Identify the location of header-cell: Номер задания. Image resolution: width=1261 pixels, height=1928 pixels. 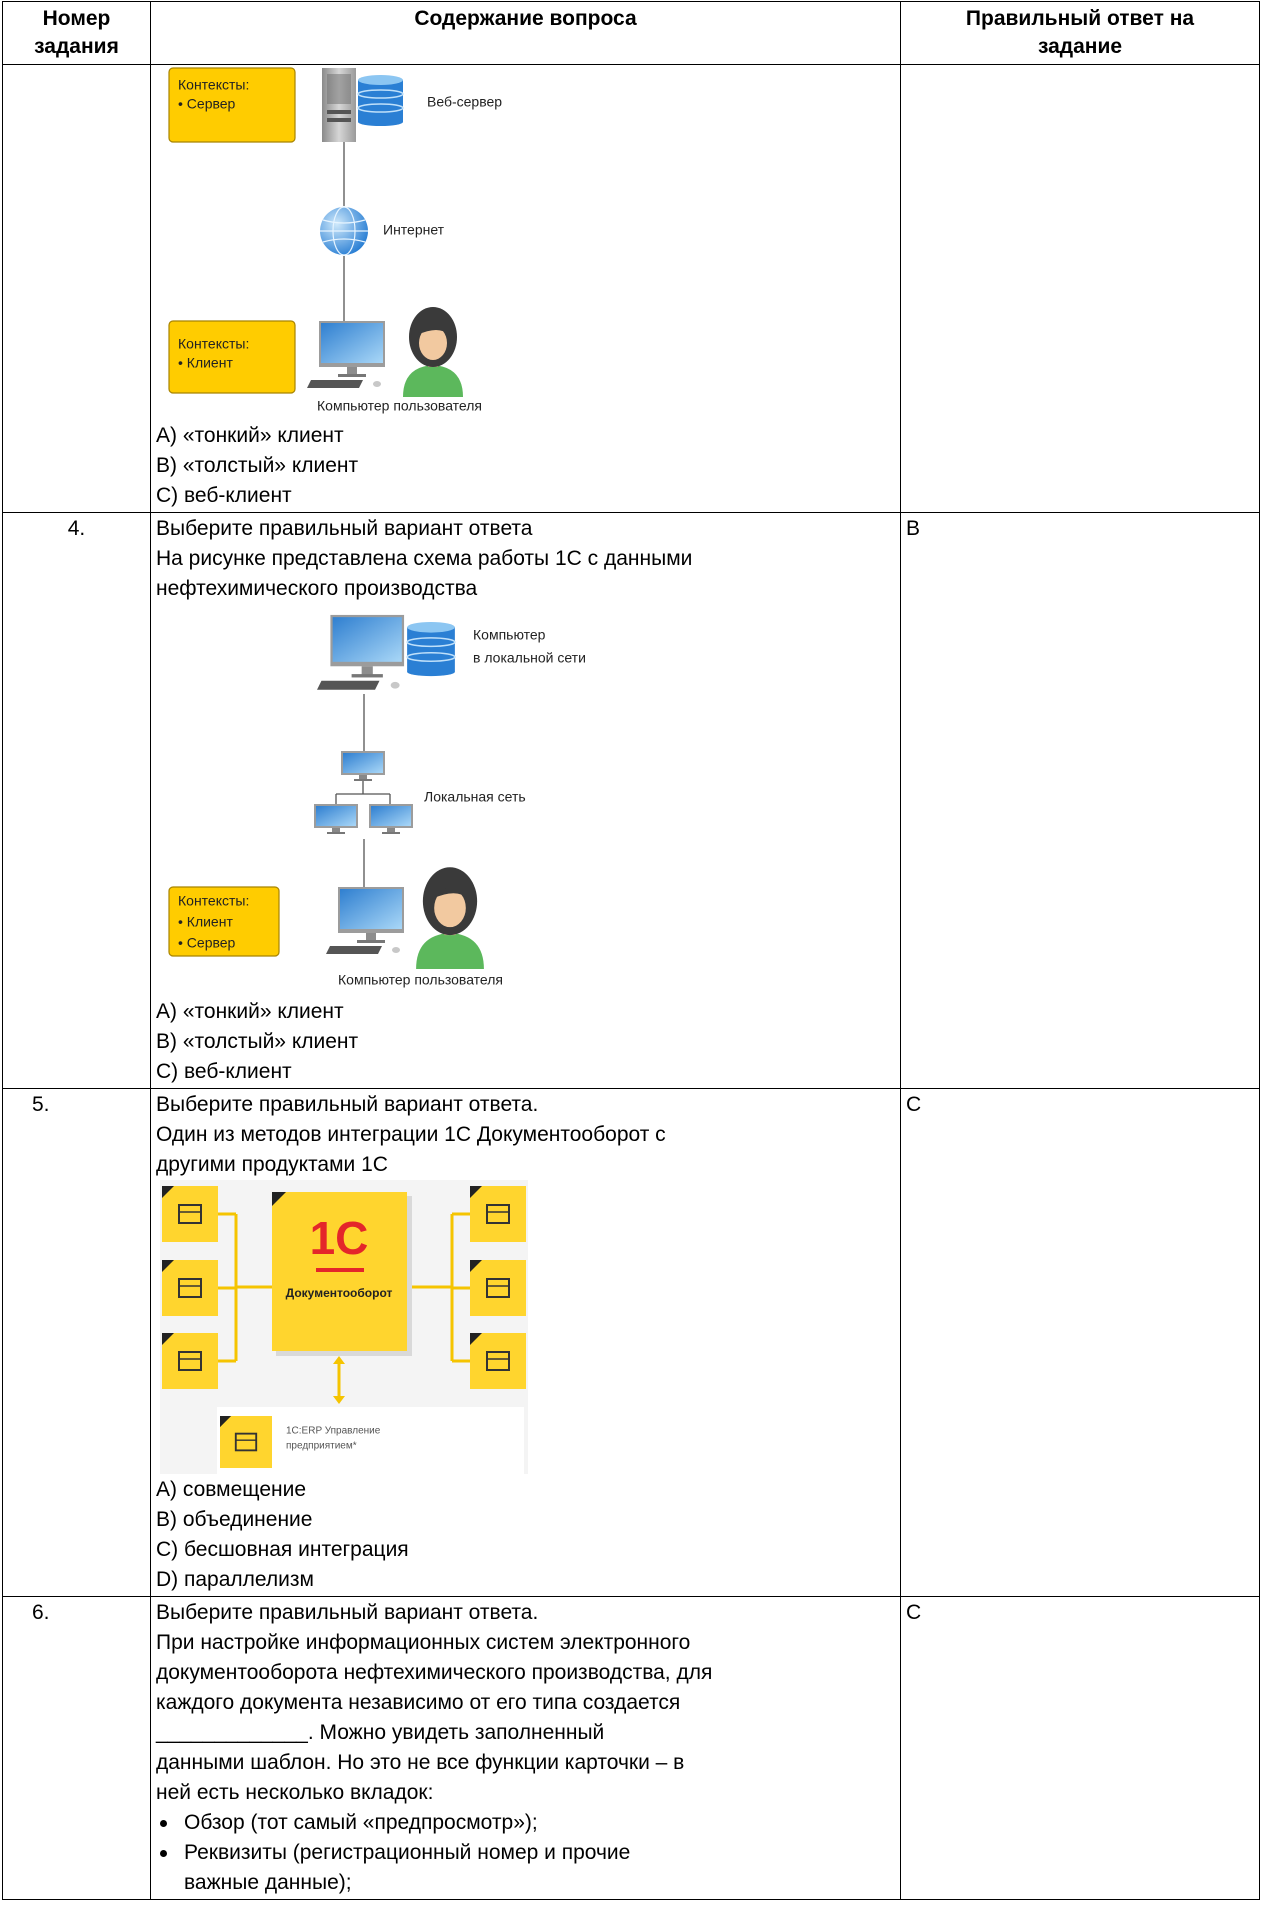
(76, 33).